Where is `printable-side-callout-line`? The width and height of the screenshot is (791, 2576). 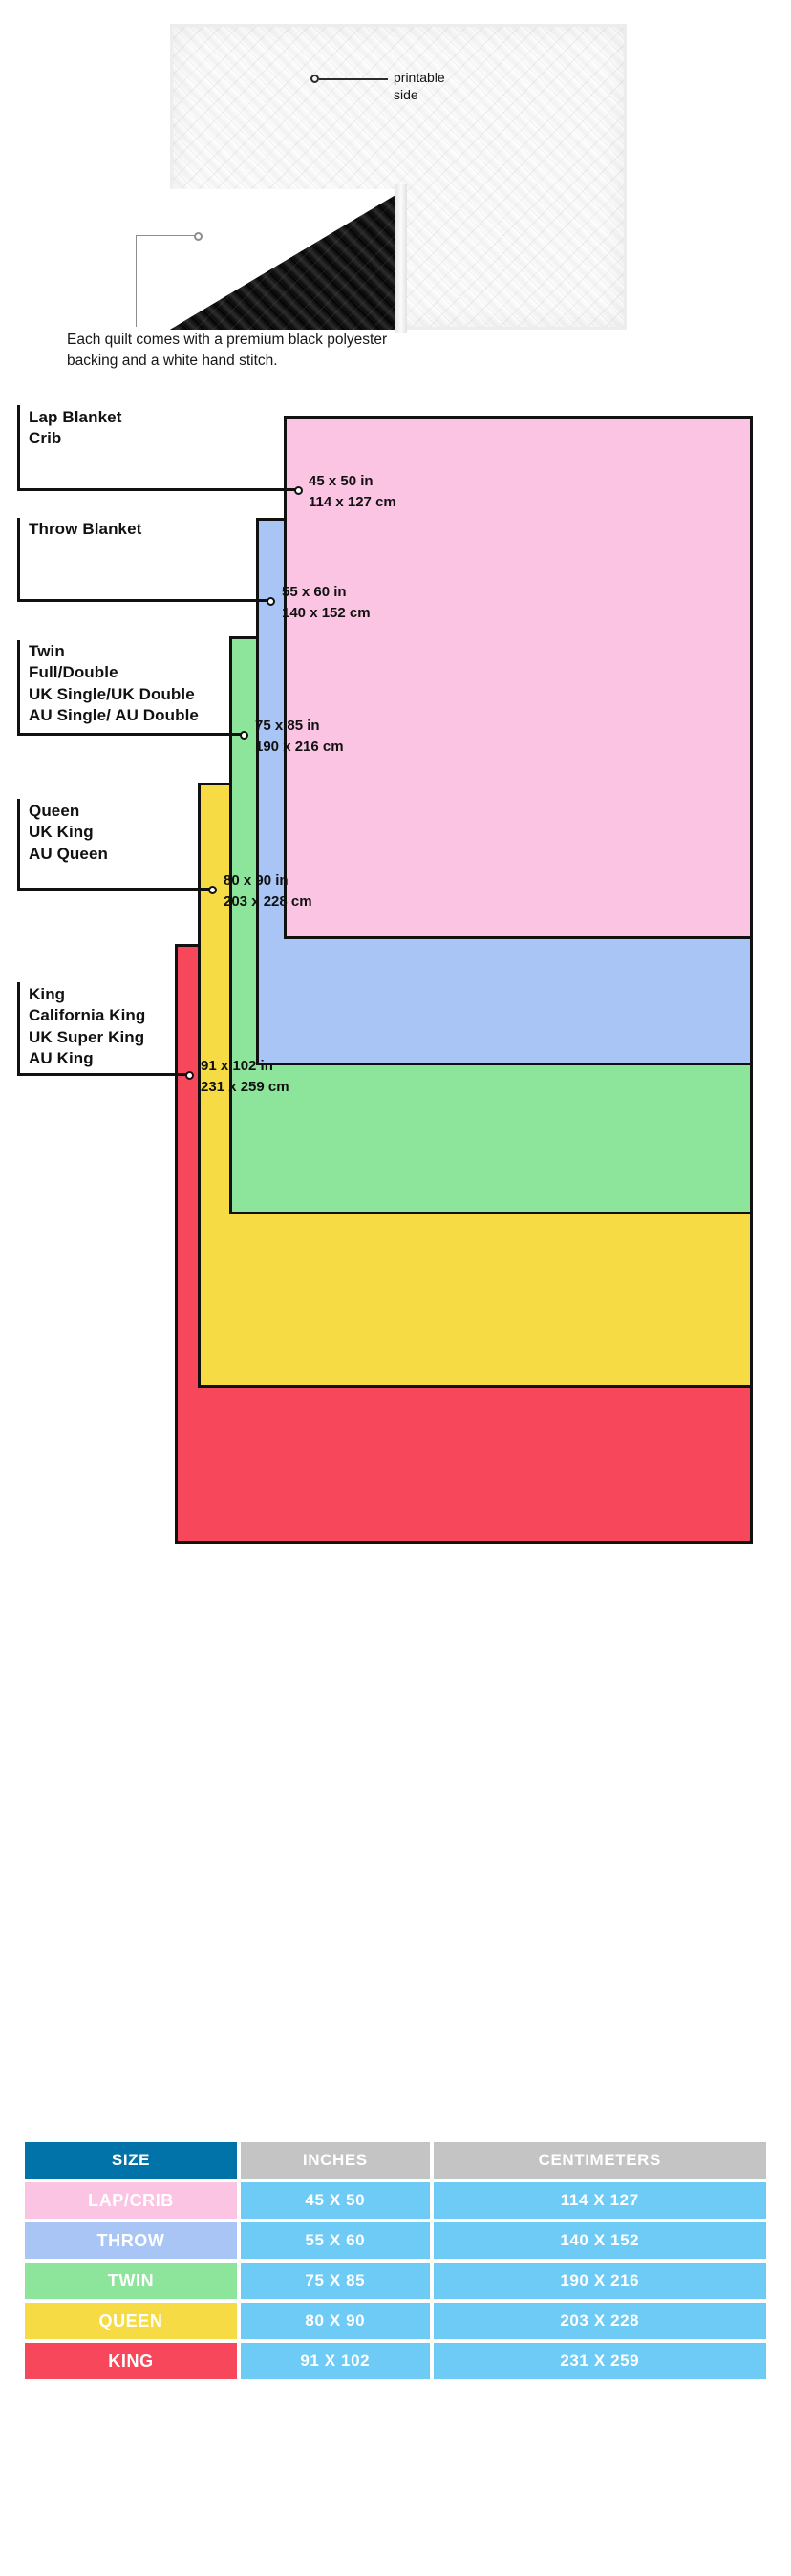 printable-side-callout-line is located at coordinates (353, 79).